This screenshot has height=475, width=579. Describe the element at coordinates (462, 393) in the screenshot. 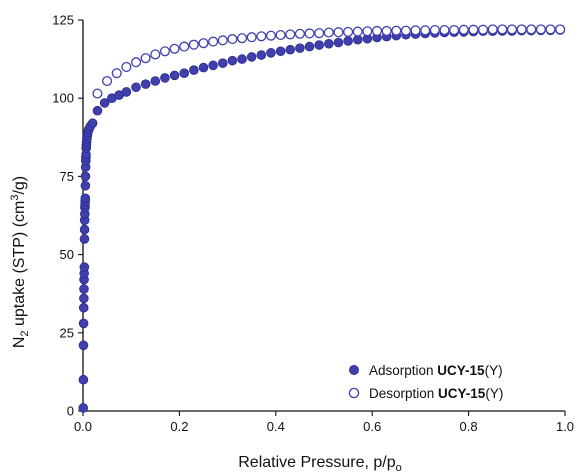

I see `legend-desorption-bold: UCY-15` at that location.